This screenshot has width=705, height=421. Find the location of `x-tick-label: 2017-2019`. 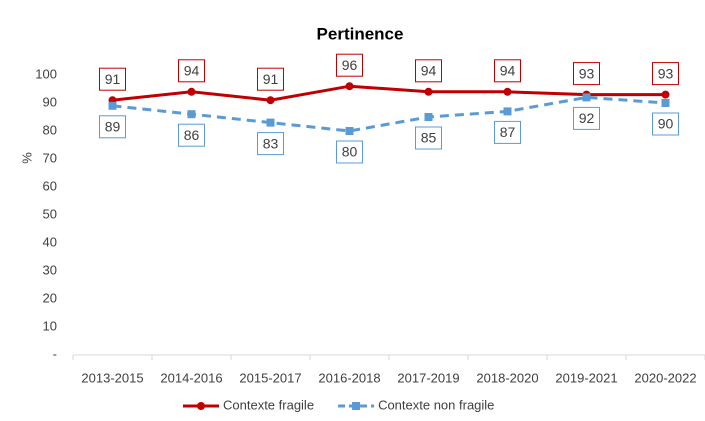

x-tick-label: 2017-2019 is located at coordinates (428, 377).